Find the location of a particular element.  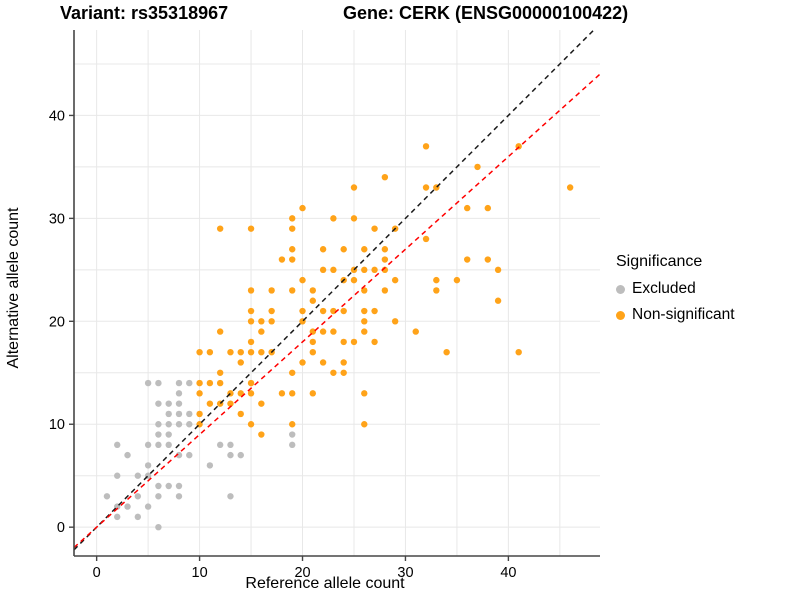

plot-title-gene: Gene: CERK (ENSG00000100422) is located at coordinates (486, 13).